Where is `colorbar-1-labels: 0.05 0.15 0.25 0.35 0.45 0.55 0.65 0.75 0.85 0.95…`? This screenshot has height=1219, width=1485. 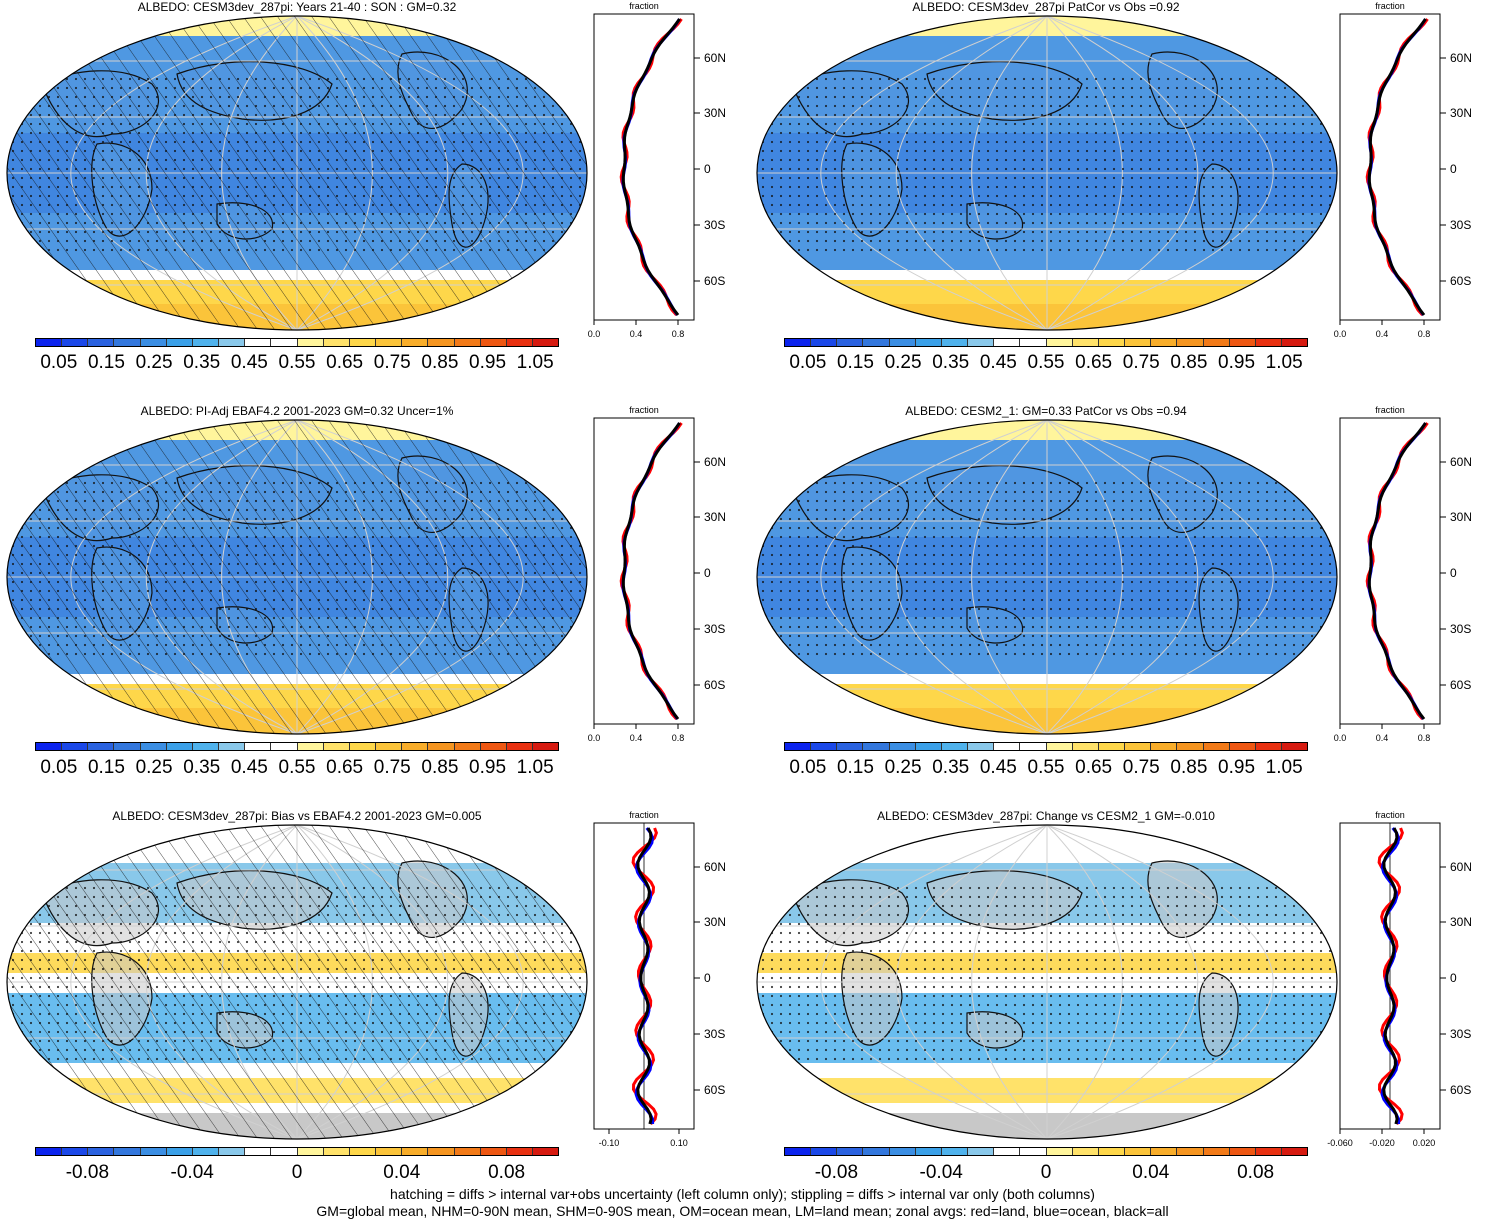 colorbar-1-labels: 0.05 0.15 0.25 0.35 0.45 0.55 0.65 0.75 0.85 0.95… is located at coordinates (297, 363).